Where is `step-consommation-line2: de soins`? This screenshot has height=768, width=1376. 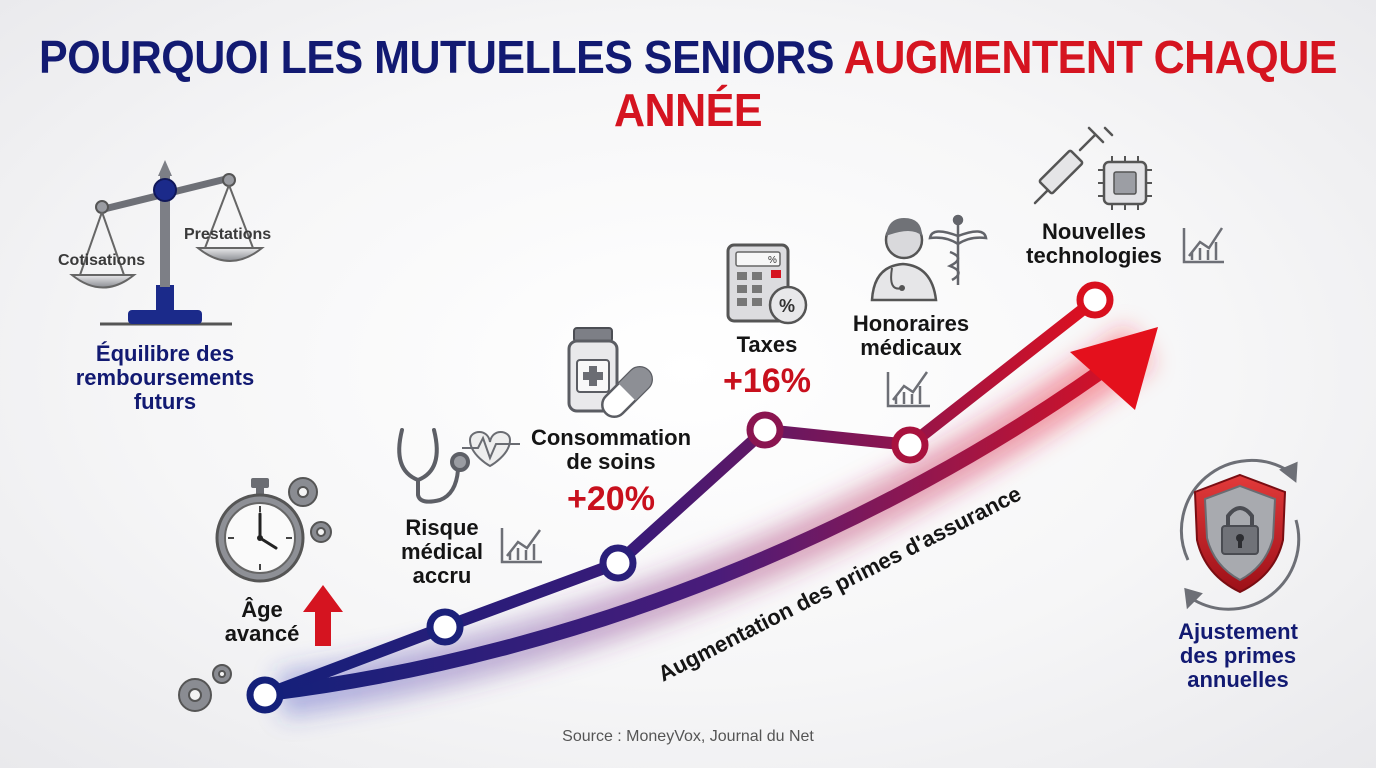
step-consommation-line2: de soins is located at coordinates (611, 462).